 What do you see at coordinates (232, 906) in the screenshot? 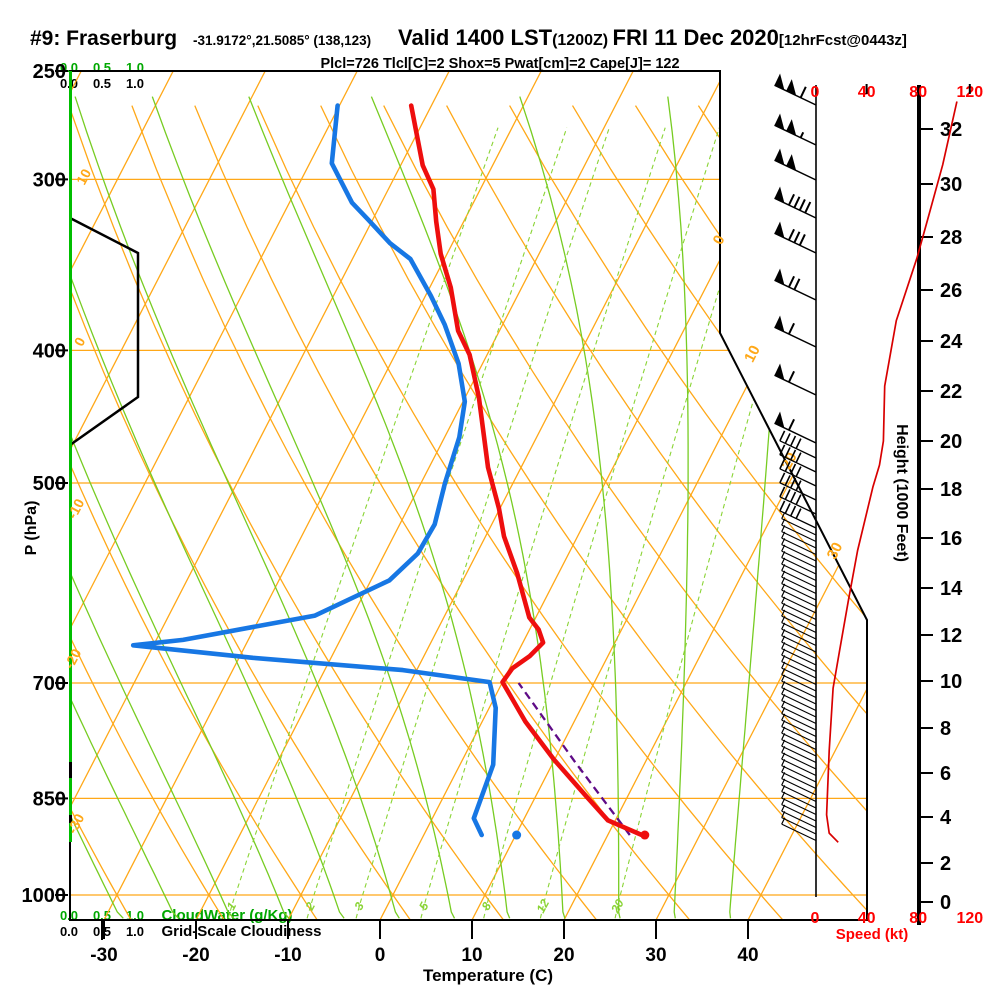
I see `svg-text: 1` at bounding box center [232, 906].